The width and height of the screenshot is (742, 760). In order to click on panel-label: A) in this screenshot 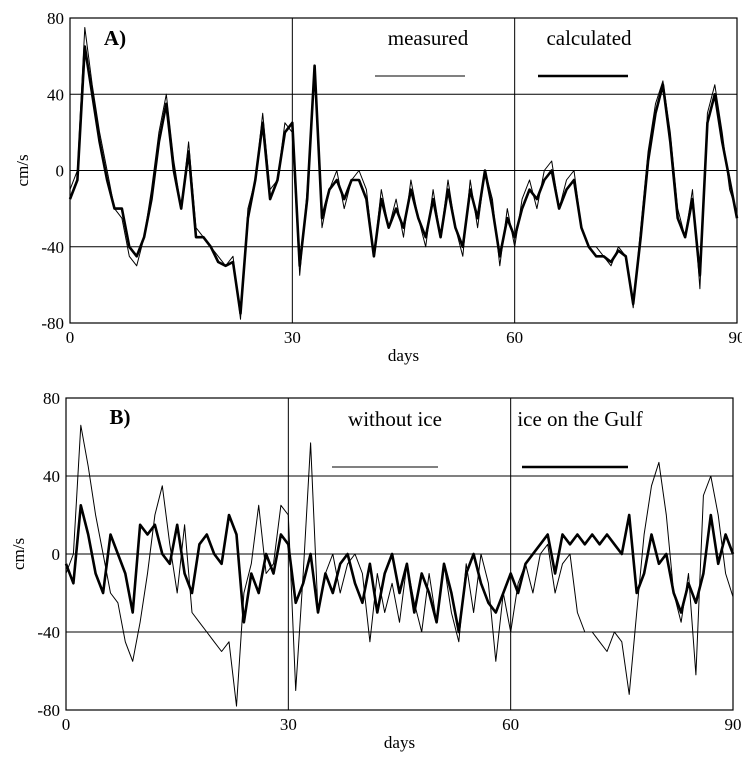, I will do `click(115, 38)`.